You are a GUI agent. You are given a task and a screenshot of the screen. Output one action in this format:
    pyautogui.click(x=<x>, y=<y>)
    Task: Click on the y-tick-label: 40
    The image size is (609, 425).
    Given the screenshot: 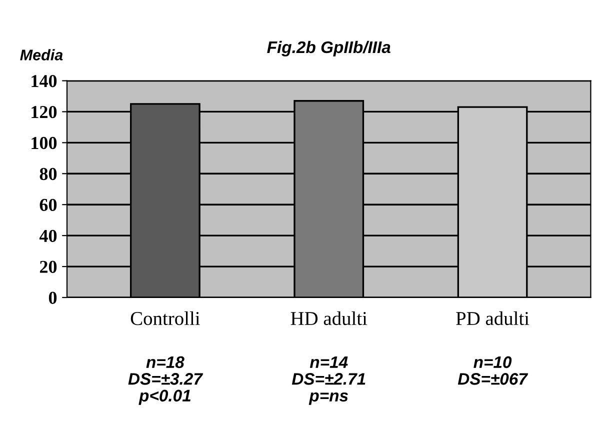 What is the action you would take?
    pyautogui.click(x=48, y=236)
    